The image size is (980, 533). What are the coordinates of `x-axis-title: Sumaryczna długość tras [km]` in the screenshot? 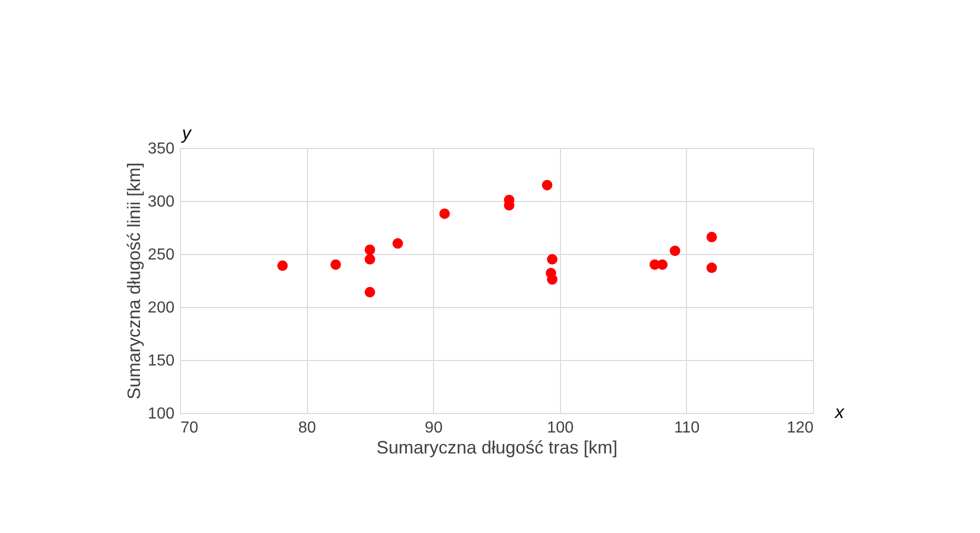 It's located at (497, 448).